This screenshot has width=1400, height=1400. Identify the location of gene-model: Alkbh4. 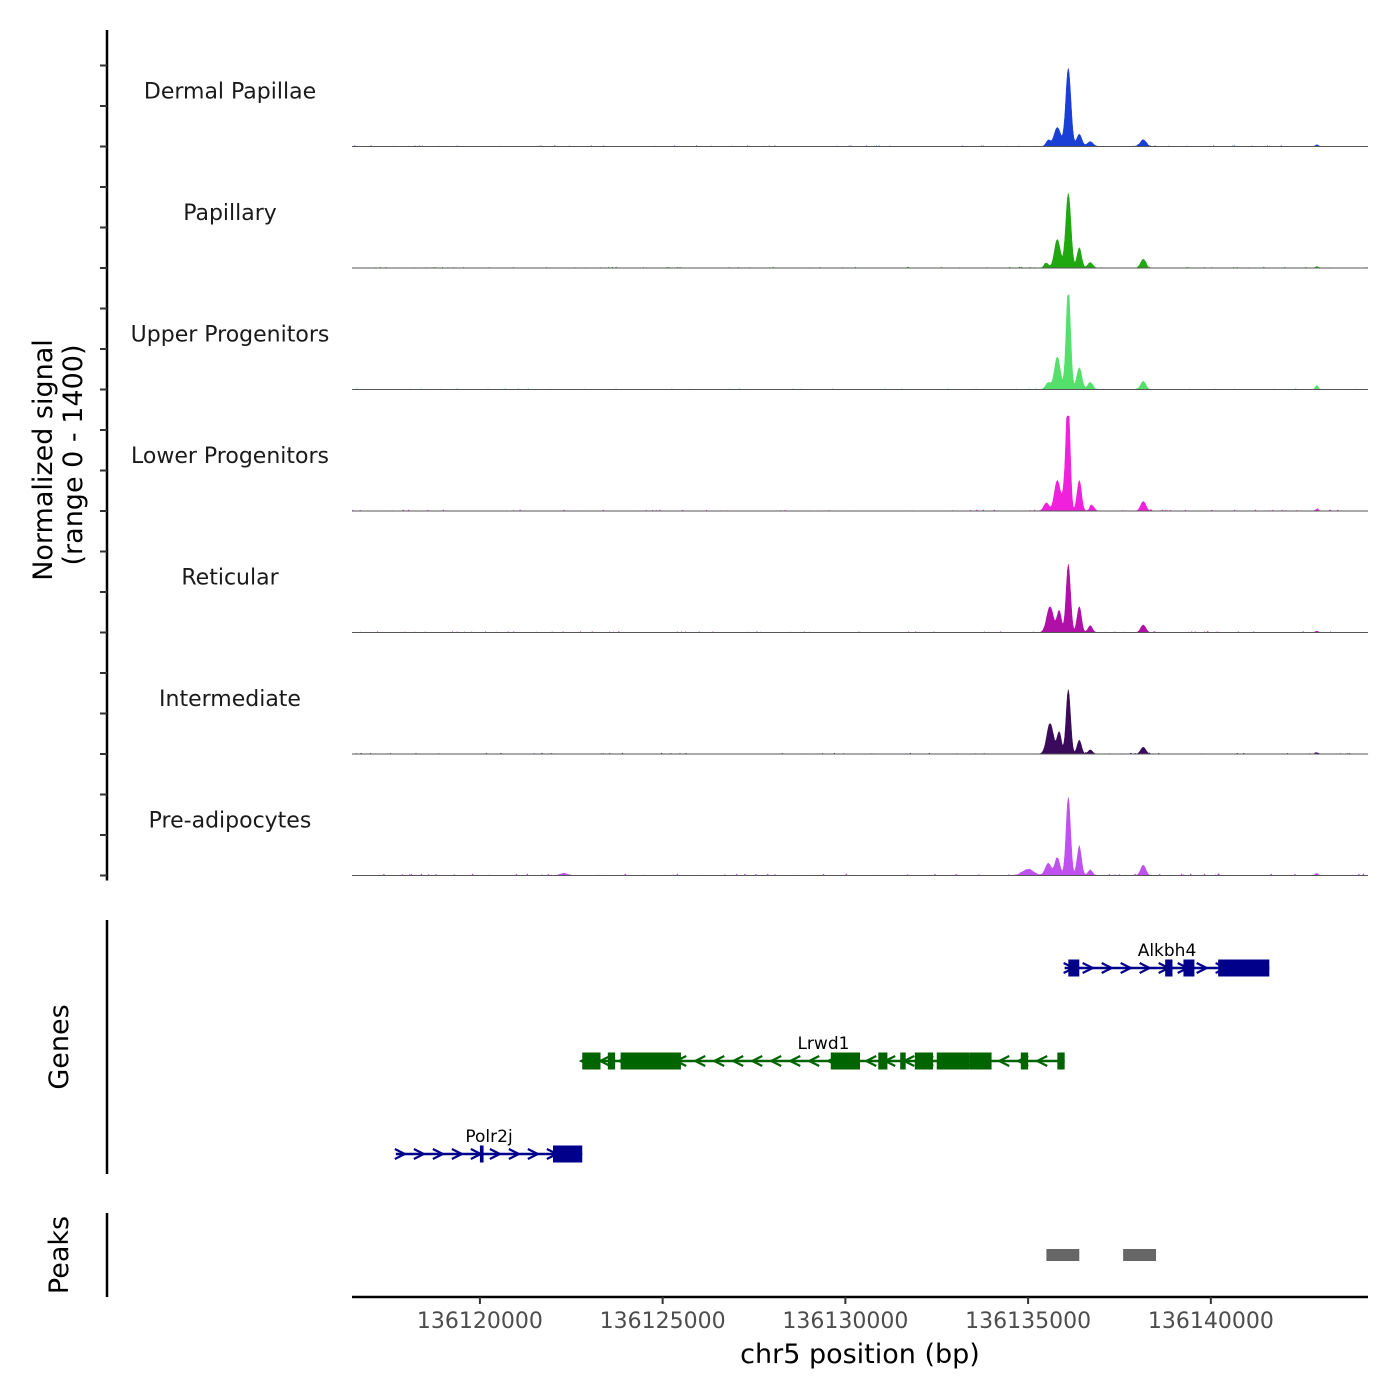
(1166, 959).